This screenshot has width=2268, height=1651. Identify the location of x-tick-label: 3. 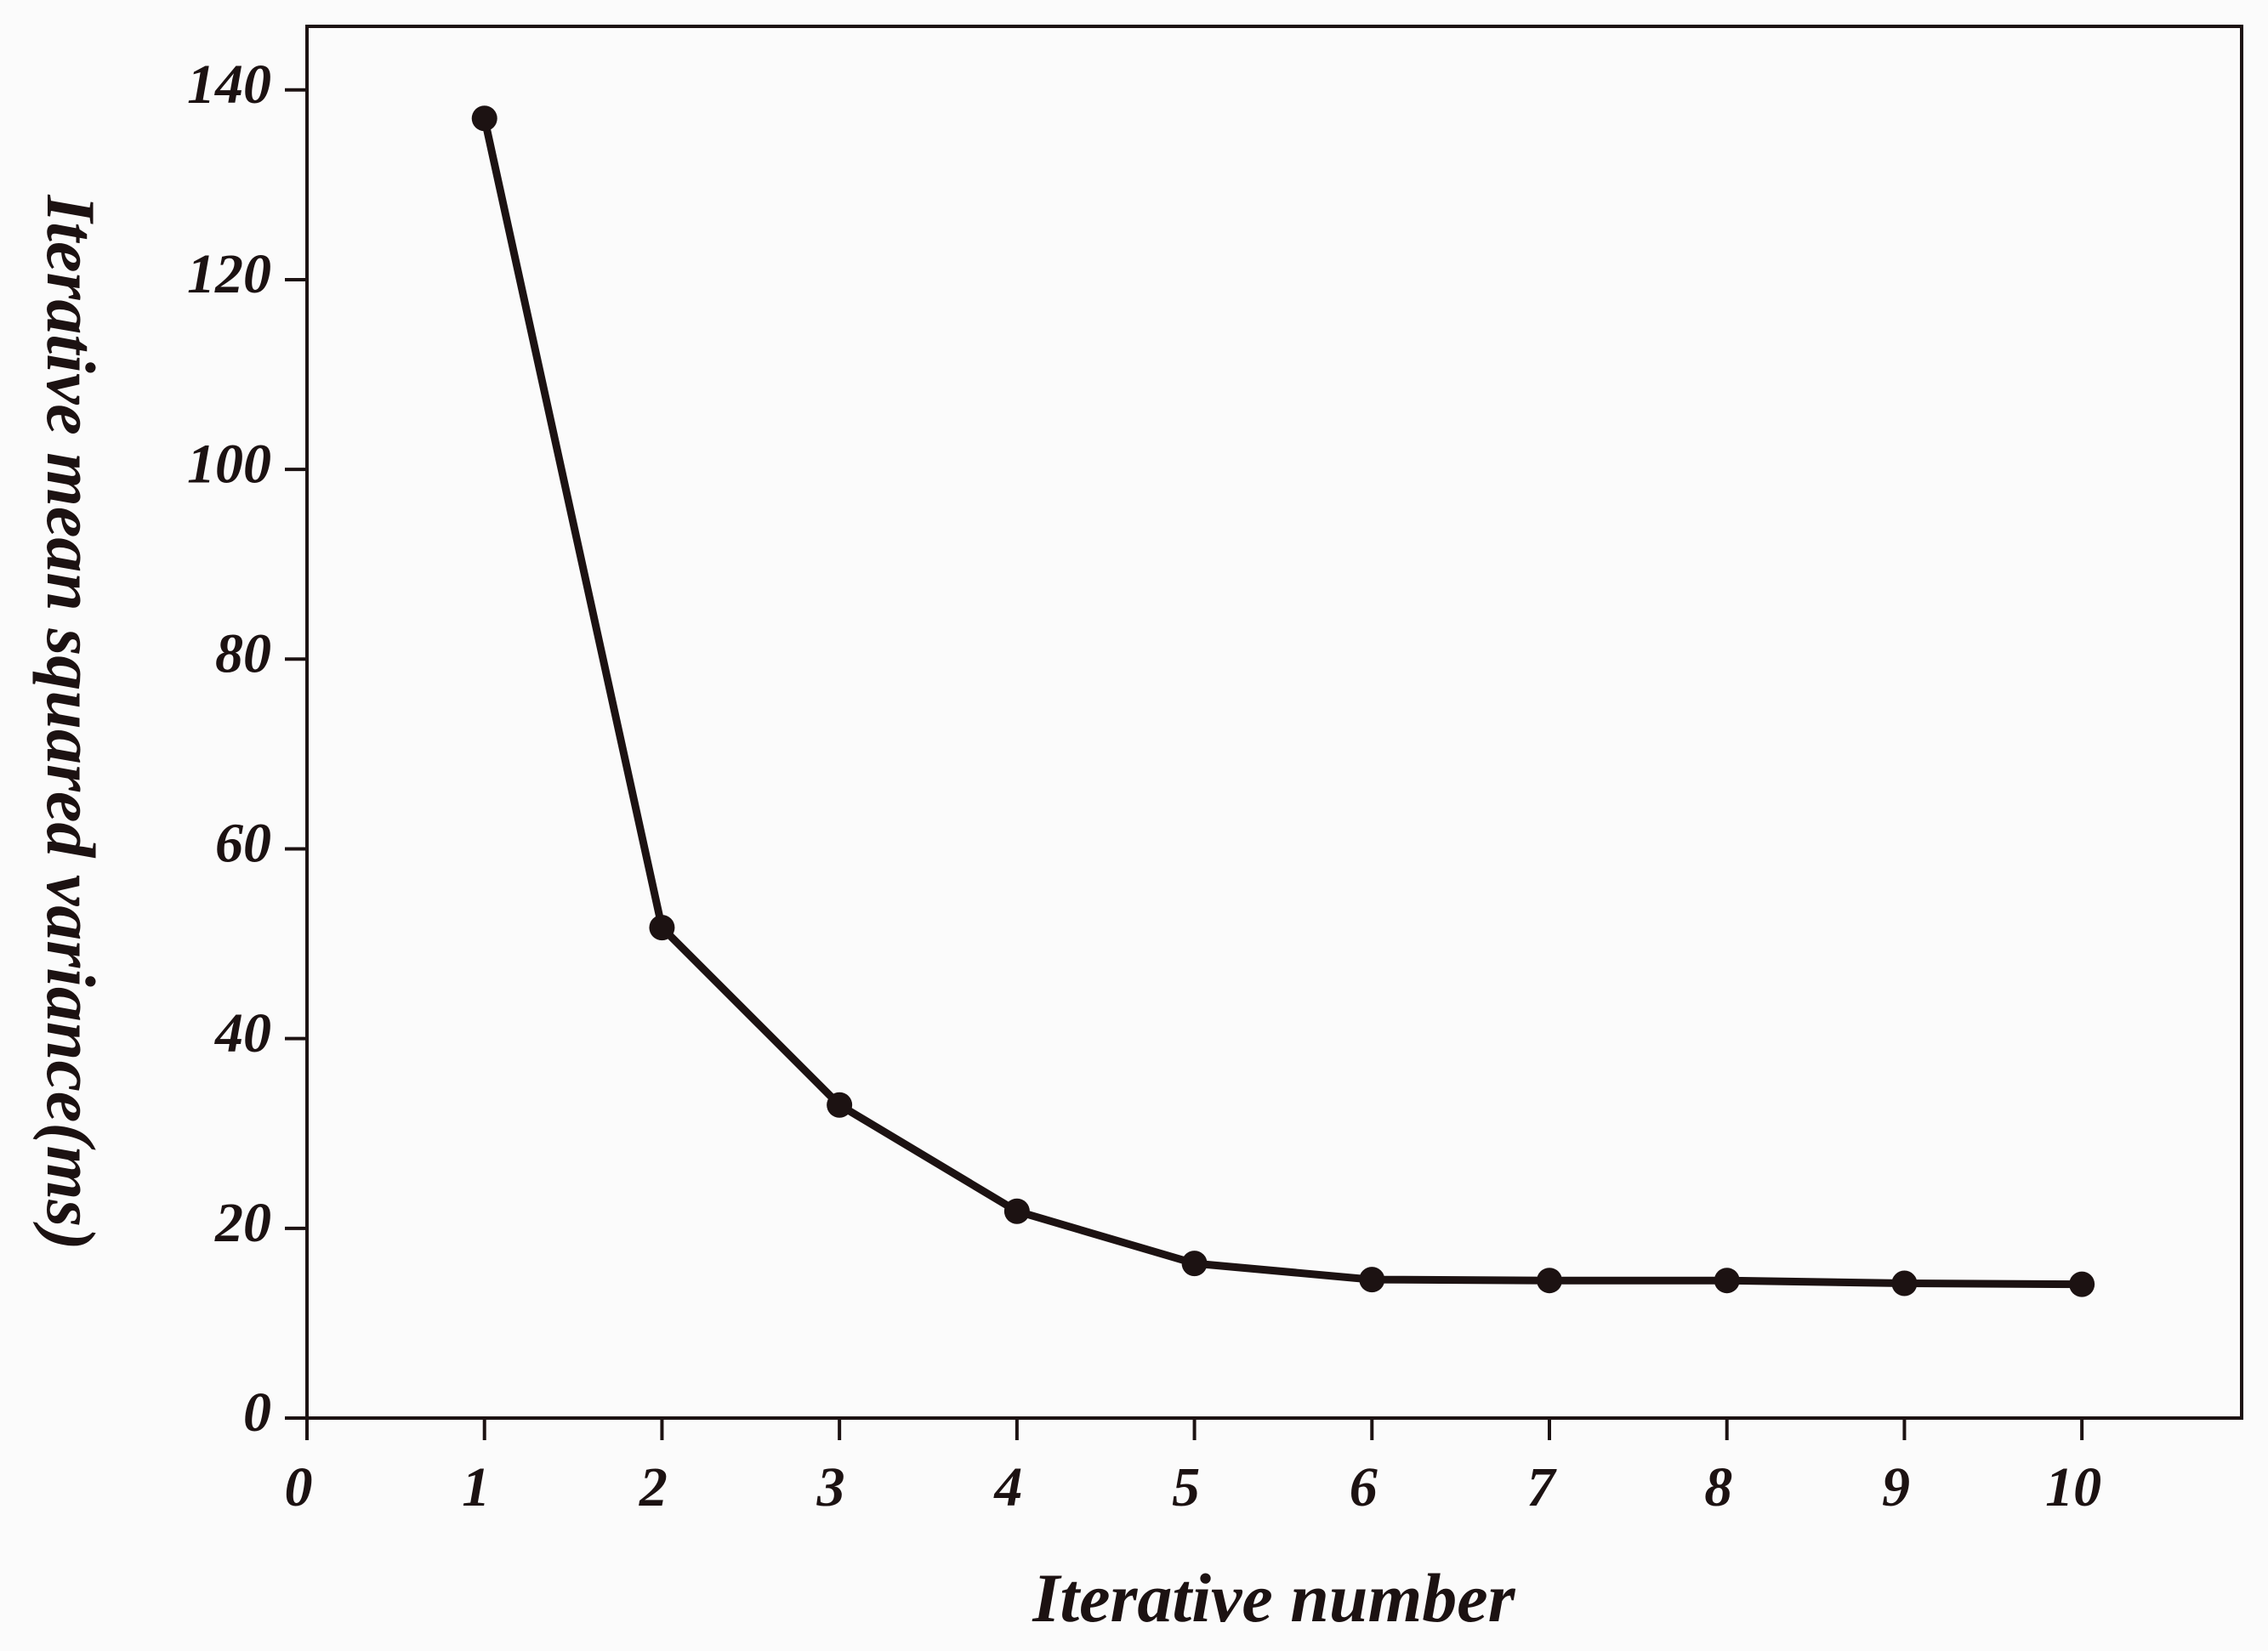
(830, 1487).